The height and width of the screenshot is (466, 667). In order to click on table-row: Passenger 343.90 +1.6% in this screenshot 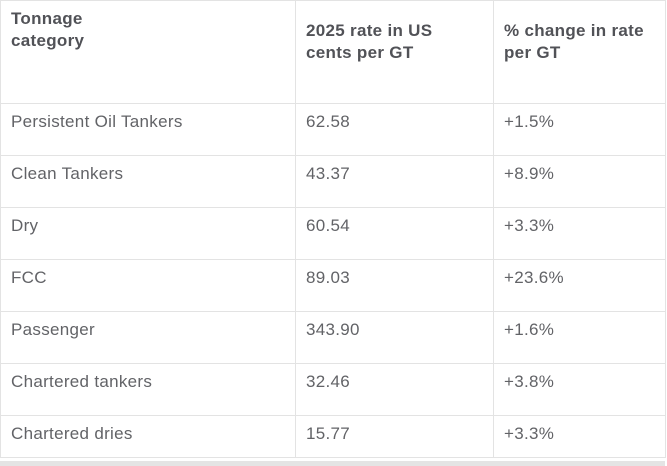, I will do `click(333, 337)`.